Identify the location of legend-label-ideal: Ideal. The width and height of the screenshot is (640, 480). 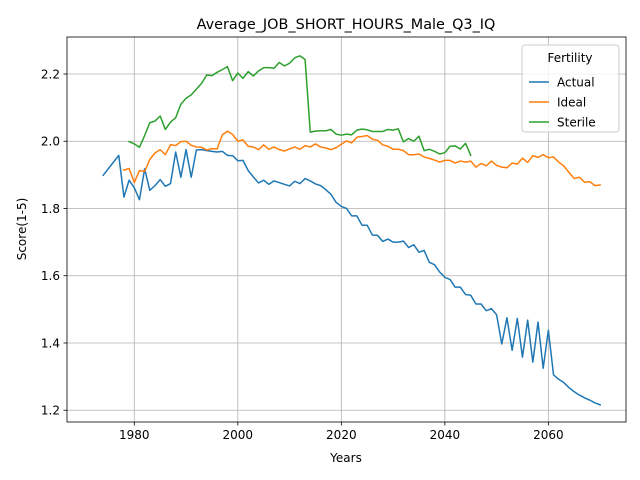
(571, 102).